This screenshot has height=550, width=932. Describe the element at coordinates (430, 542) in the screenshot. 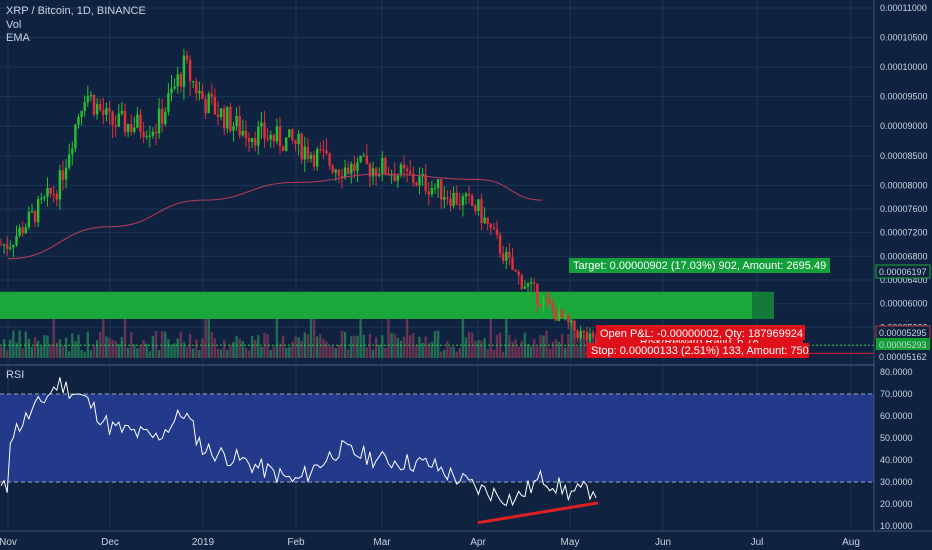

I see `time-axis: Nov Dec 2019 Feb Mar Apr May Jun Jul Aug` at that location.